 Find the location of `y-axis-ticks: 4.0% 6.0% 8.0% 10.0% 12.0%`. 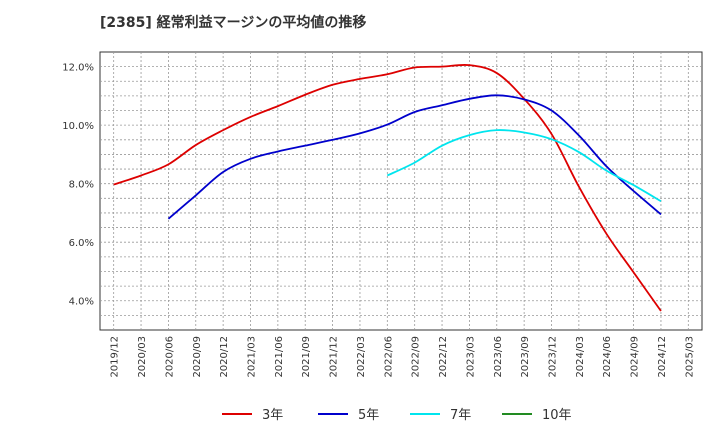

y-axis-ticks: 4.0% 6.0% 8.0% 10.0% 12.0% is located at coordinates (78, 185).